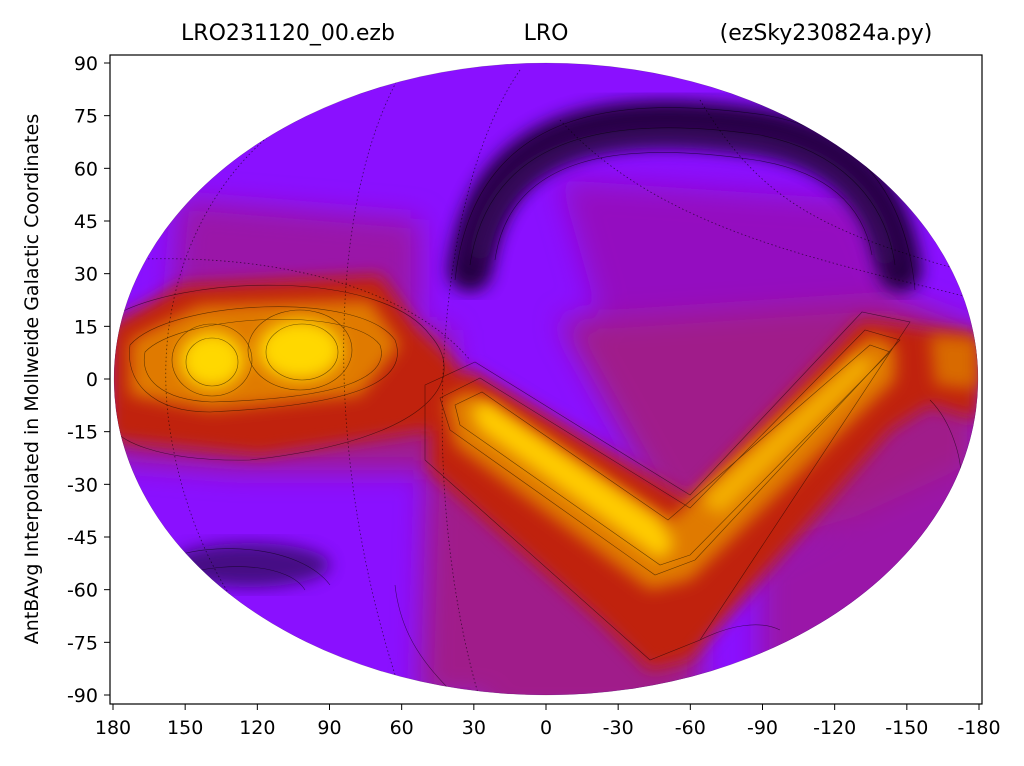 This screenshot has width=1024, height=766. Describe the element at coordinates (402, 728) in the screenshot. I see `x-tick-label: 60` at that location.